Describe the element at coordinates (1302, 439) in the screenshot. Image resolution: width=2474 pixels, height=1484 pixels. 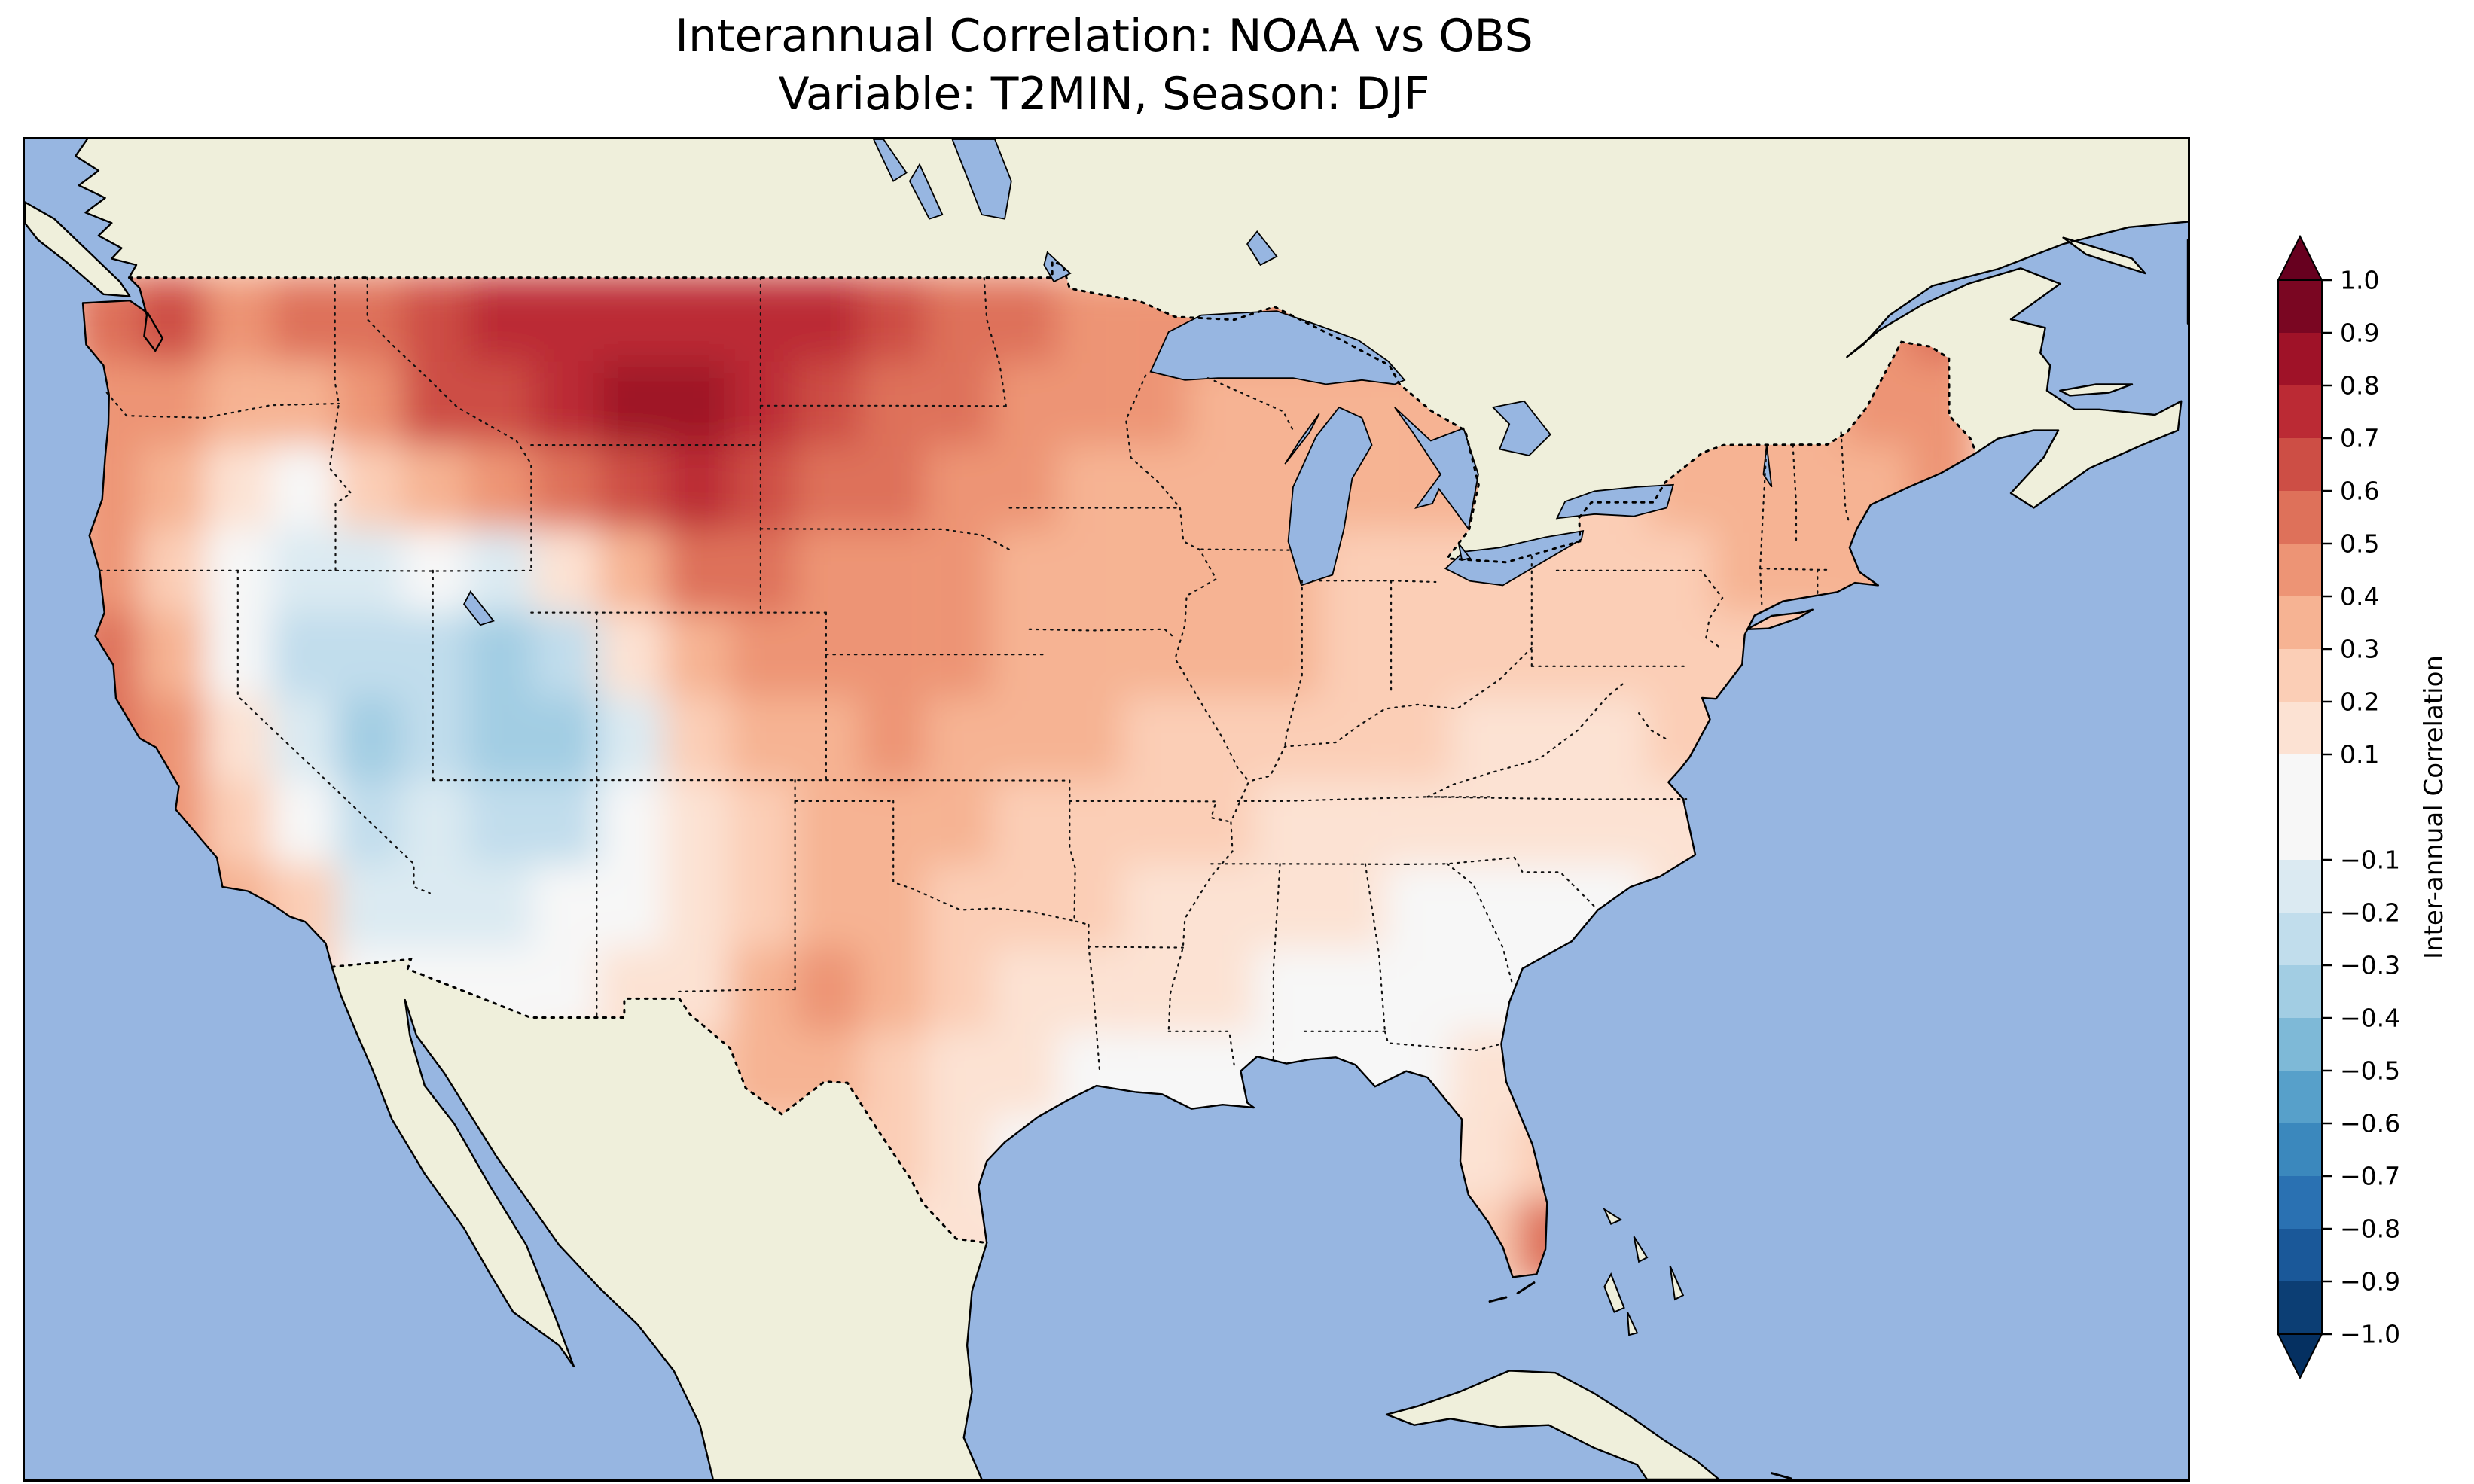
I see `lake-greenbay` at that location.